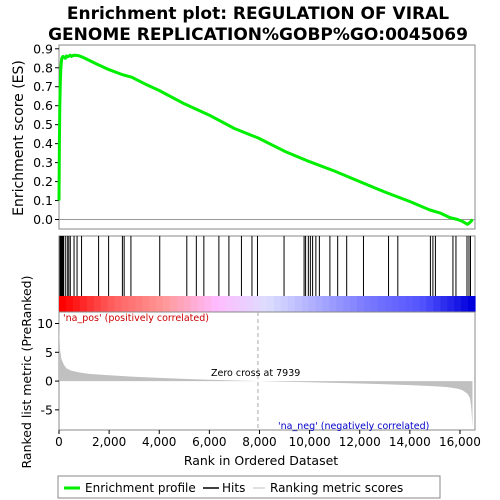  What do you see at coordinates (109, 442) in the screenshot?
I see `x-tick-label: 2,000` at bounding box center [109, 442].